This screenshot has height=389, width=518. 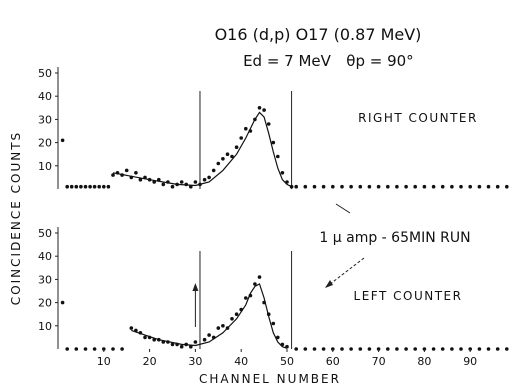 What do you see at coordinates (379, 361) in the screenshot?
I see `x-tick-label: 70` at bounding box center [379, 361].